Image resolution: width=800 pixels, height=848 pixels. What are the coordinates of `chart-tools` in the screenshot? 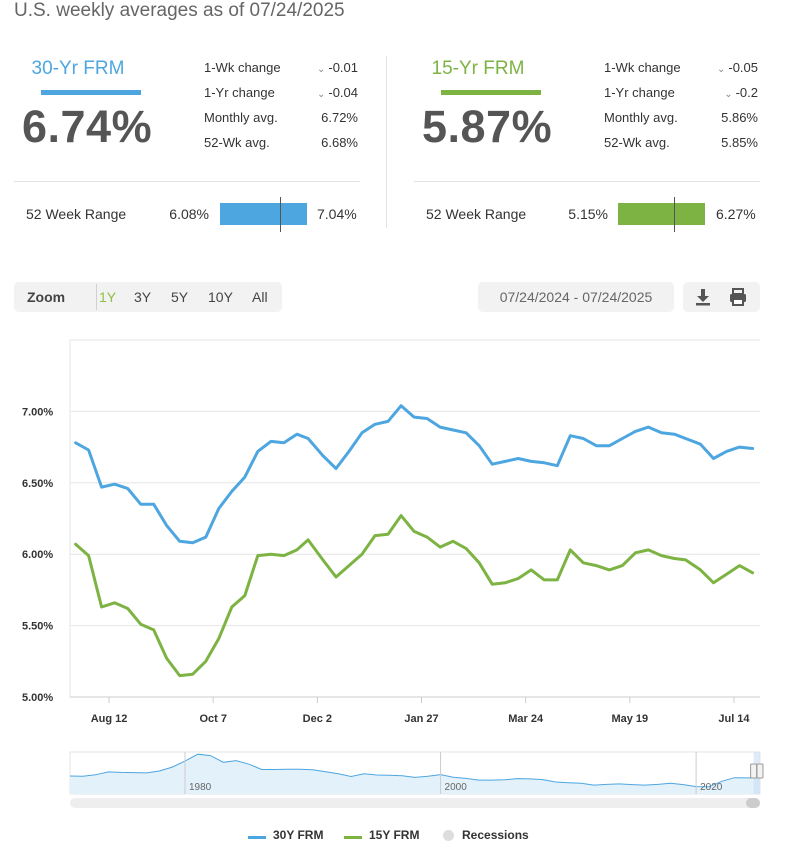 It's located at (721, 297).